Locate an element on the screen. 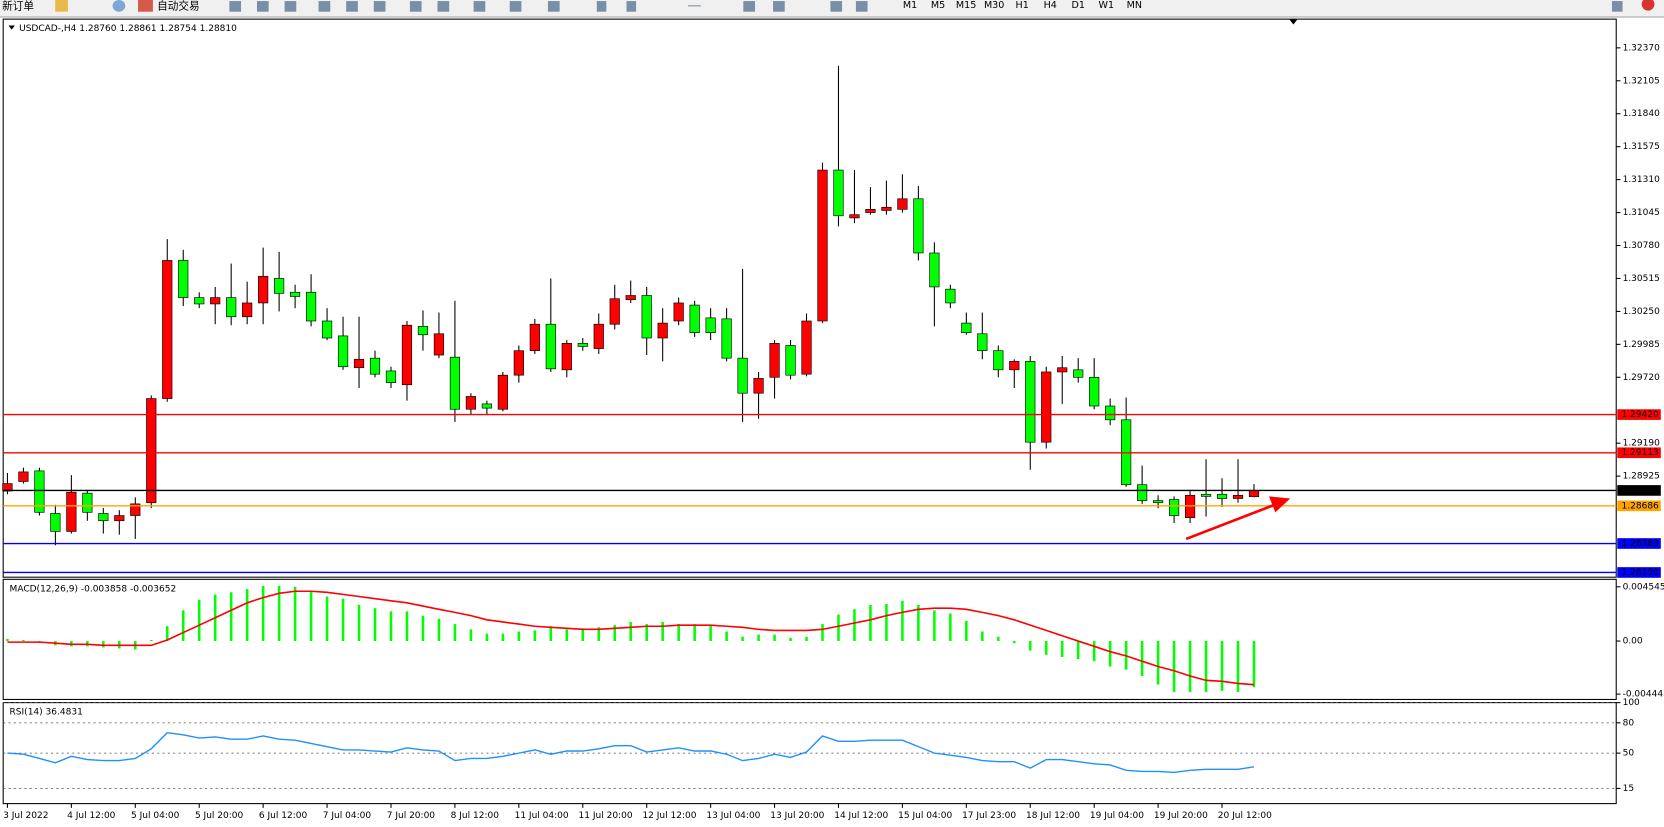  y-tick-label: 1.29985 is located at coordinates (1641, 345).